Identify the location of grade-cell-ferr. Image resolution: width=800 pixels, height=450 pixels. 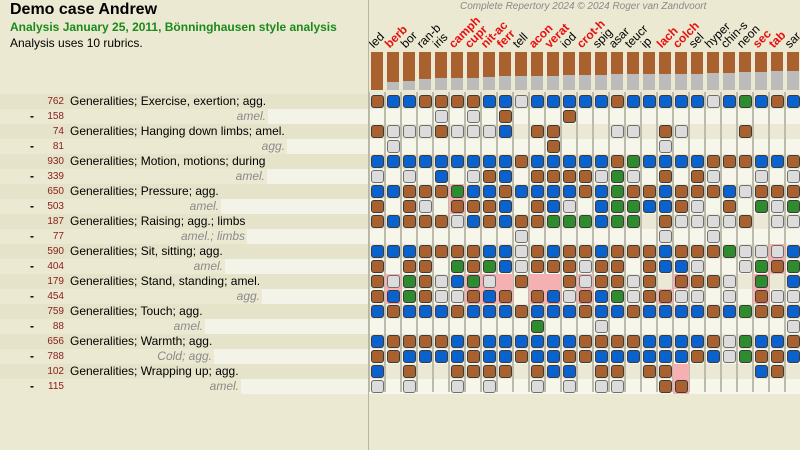
(505, 296).